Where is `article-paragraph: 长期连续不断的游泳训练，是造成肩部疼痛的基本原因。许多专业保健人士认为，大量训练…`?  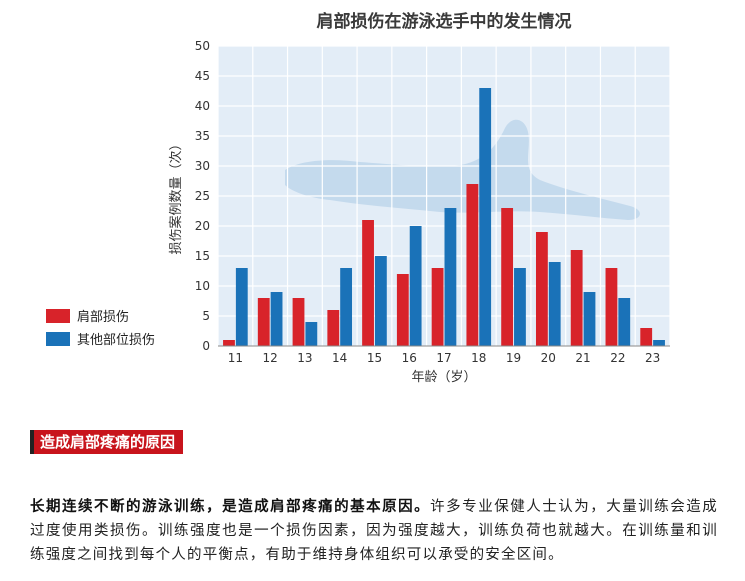
article-paragraph: 长期连续不断的游泳训练，是造成肩部疼痛的基本原因。许多专业保健人士认为，大量训练… is located at coordinates (374, 531).